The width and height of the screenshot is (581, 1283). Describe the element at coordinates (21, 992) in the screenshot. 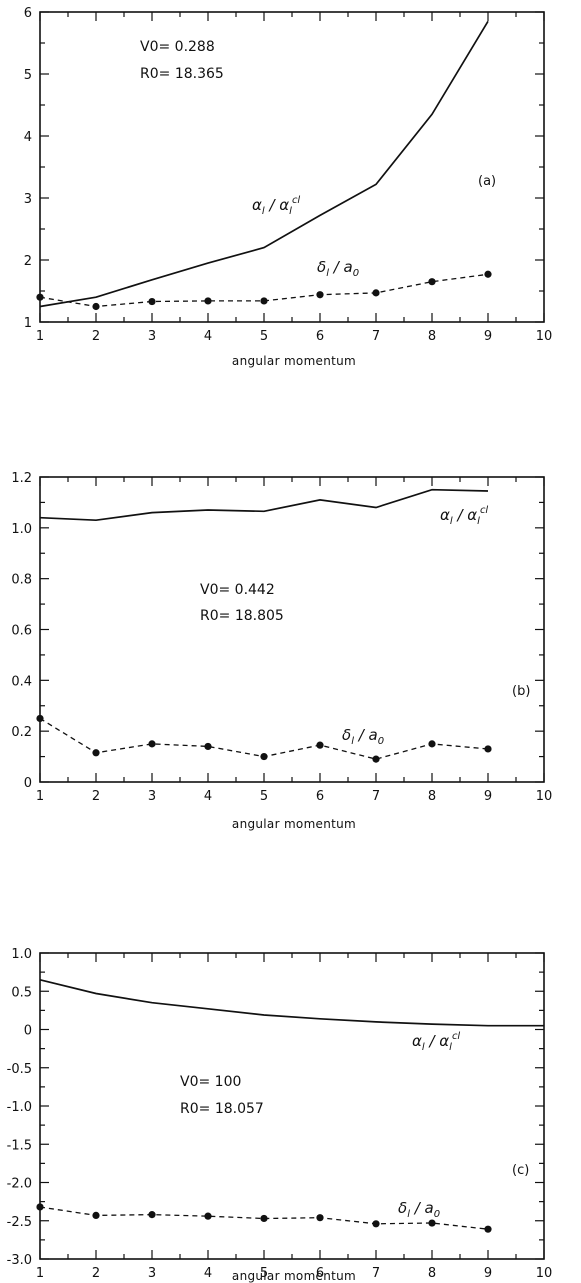

I see `y-tick-label: 0.5` at that location.